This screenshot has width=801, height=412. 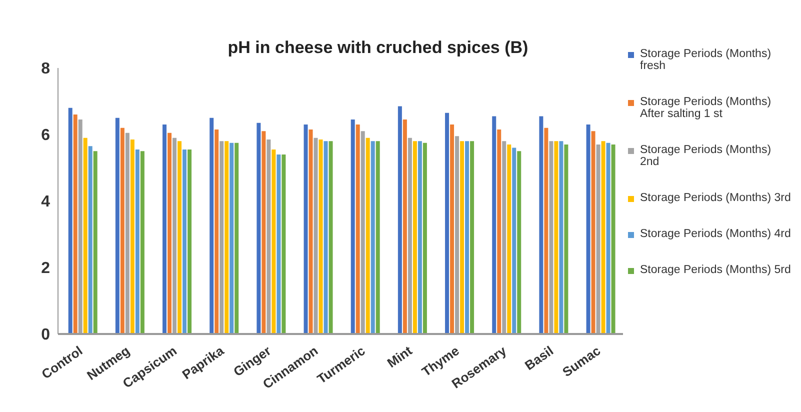 I want to click on y-tick-label: 6, so click(x=45, y=135).